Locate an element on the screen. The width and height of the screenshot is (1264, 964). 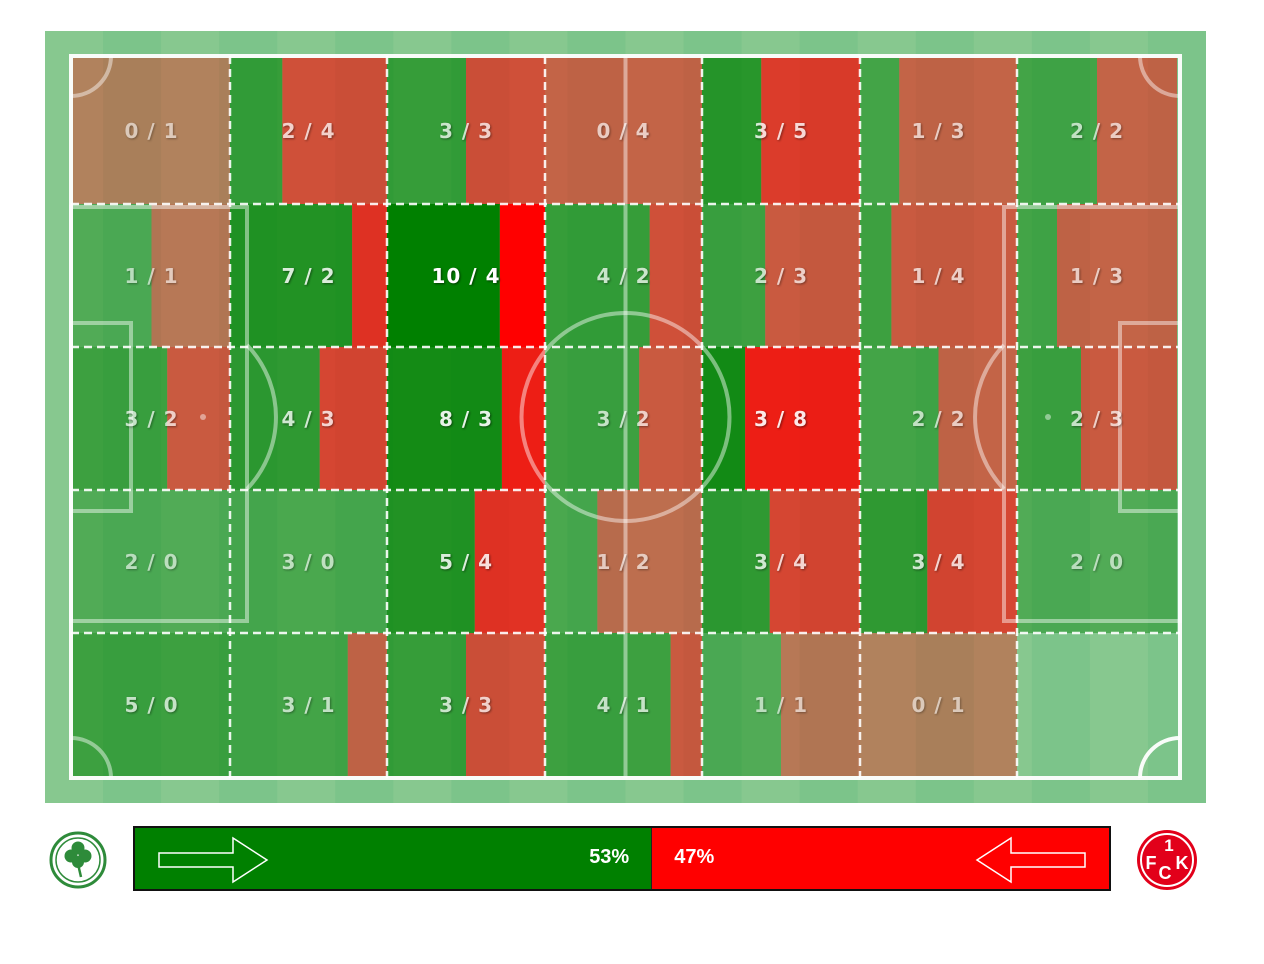
shamrock-crest-icon is located at coordinates (78, 860).